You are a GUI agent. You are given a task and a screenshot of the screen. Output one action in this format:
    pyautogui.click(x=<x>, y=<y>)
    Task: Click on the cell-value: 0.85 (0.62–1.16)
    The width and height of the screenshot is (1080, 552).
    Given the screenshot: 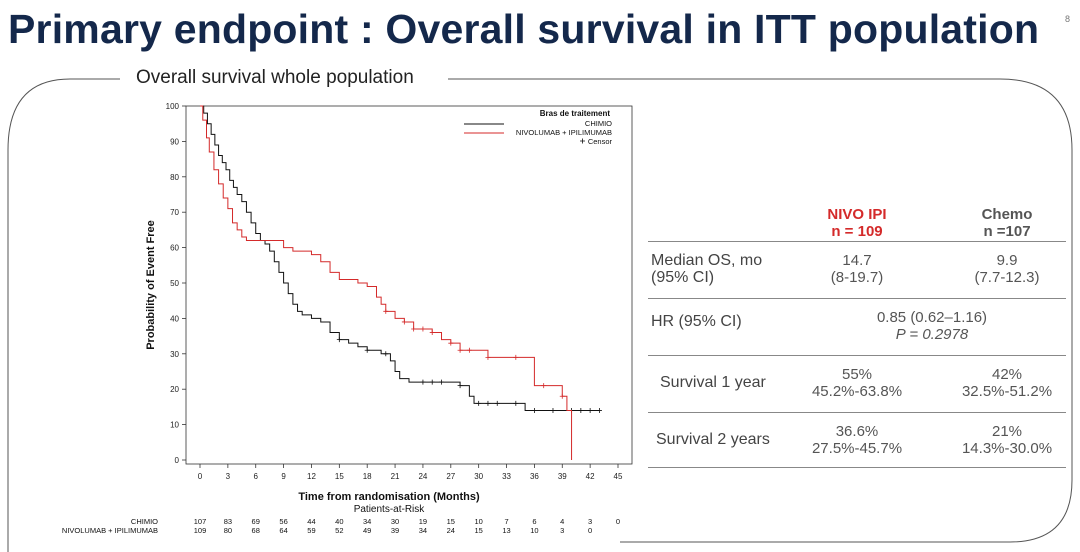 What is the action you would take?
    pyautogui.click(x=932, y=317)
    